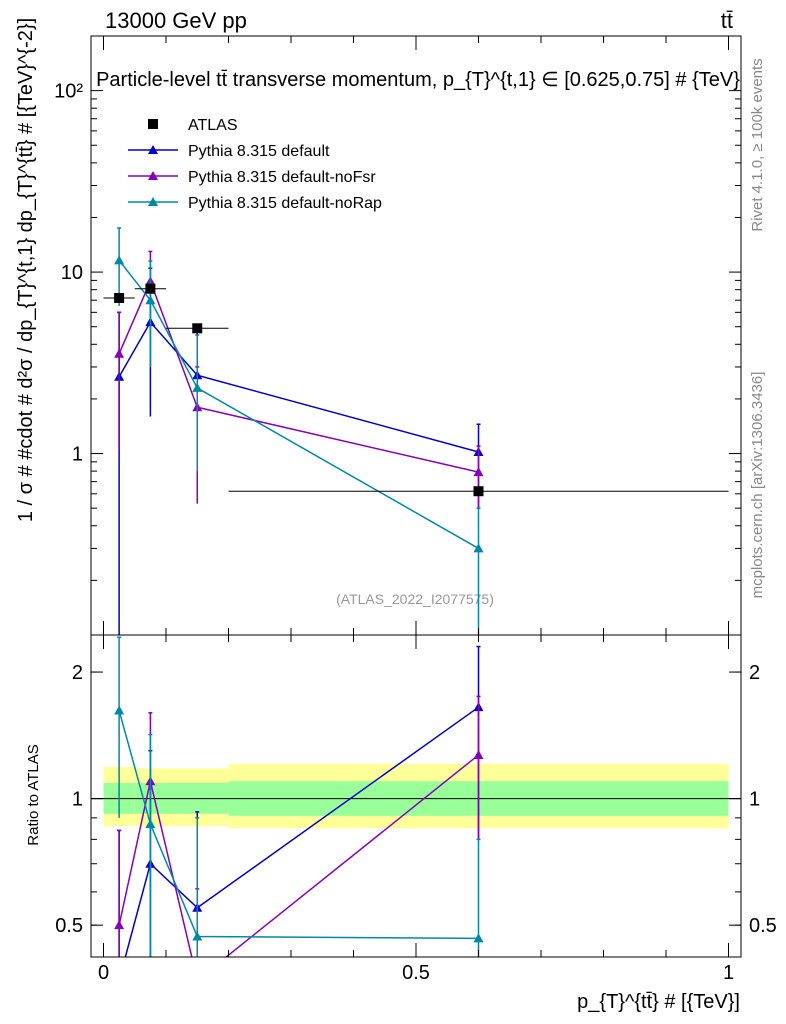 This screenshot has width=786, height=1024. What do you see at coordinates (153, 124) in the screenshot?
I see `legend-marker-atlas` at bounding box center [153, 124].